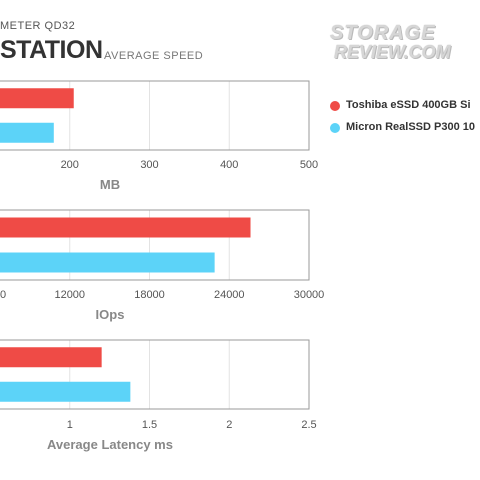  I want to click on chart3-tick-label: 2.5, so click(308, 425).